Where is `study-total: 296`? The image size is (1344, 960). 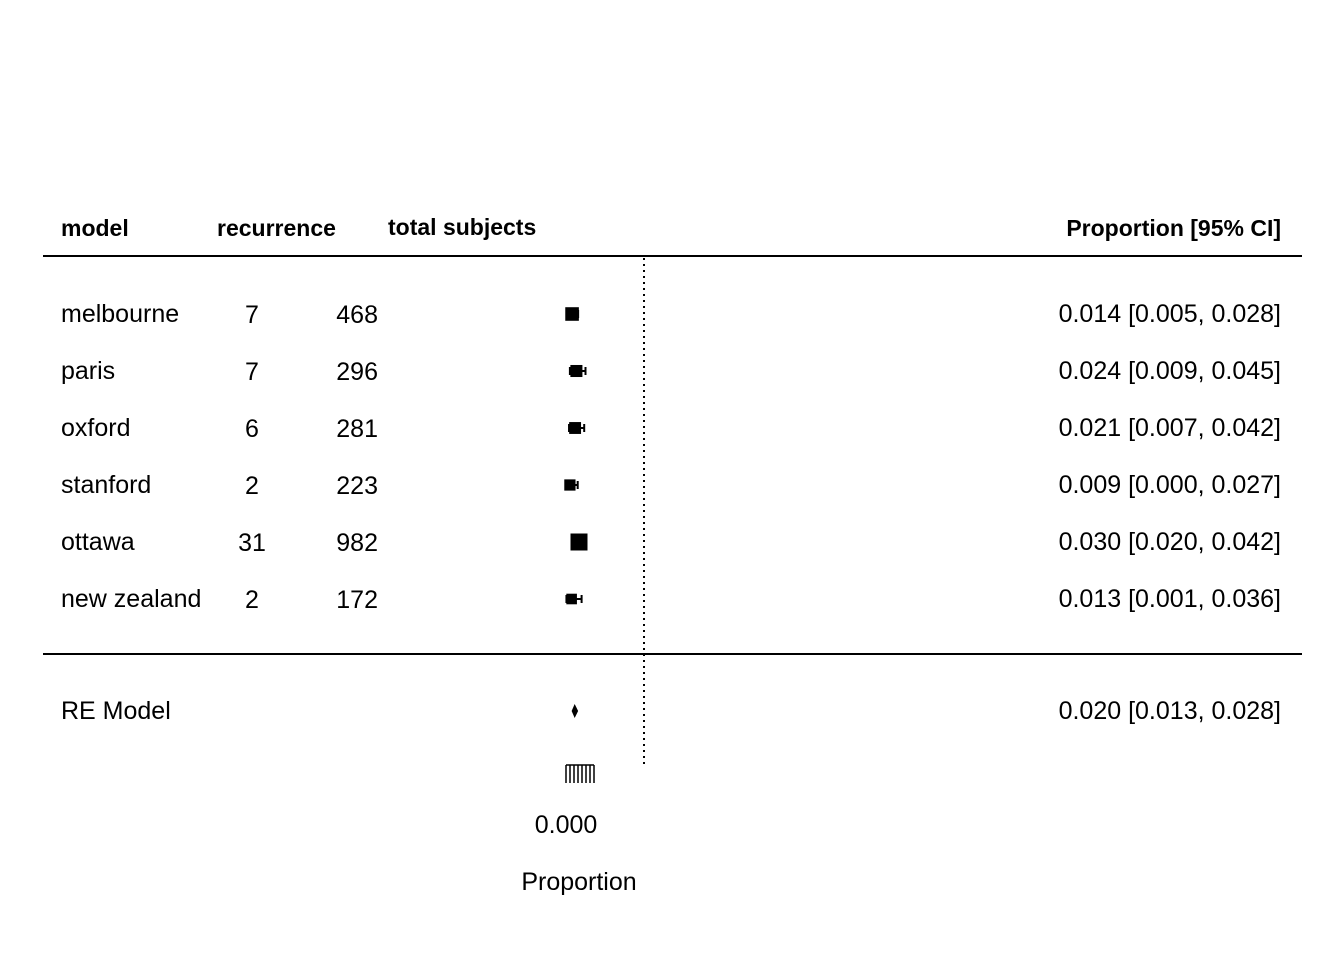
study-total: 296 is located at coordinates (357, 372).